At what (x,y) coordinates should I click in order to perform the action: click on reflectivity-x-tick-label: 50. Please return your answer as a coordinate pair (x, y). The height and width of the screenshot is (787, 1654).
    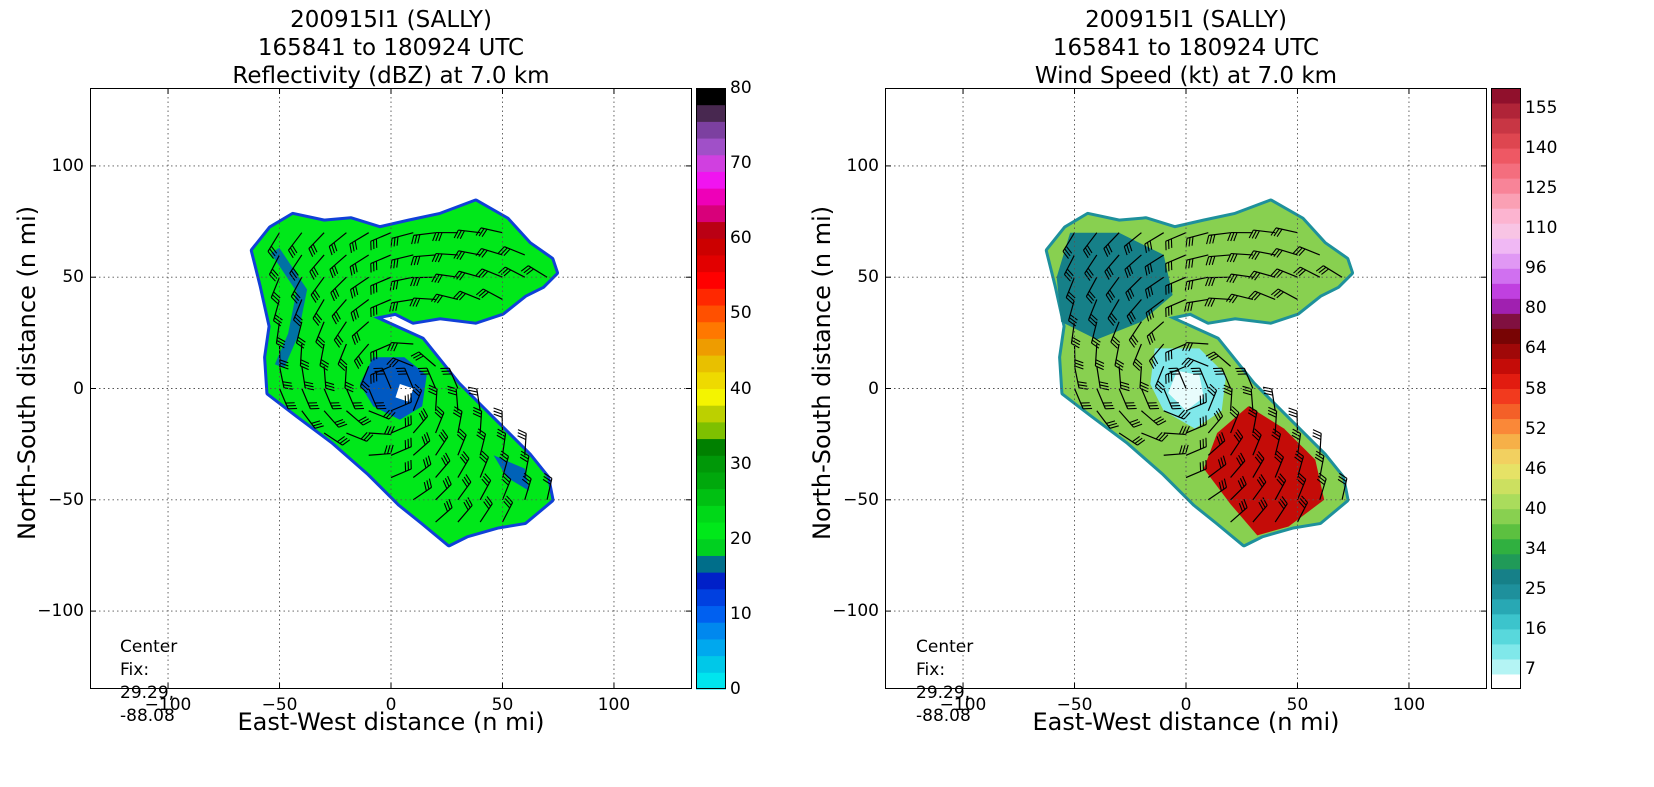
    Looking at the image, I should click on (502, 705).